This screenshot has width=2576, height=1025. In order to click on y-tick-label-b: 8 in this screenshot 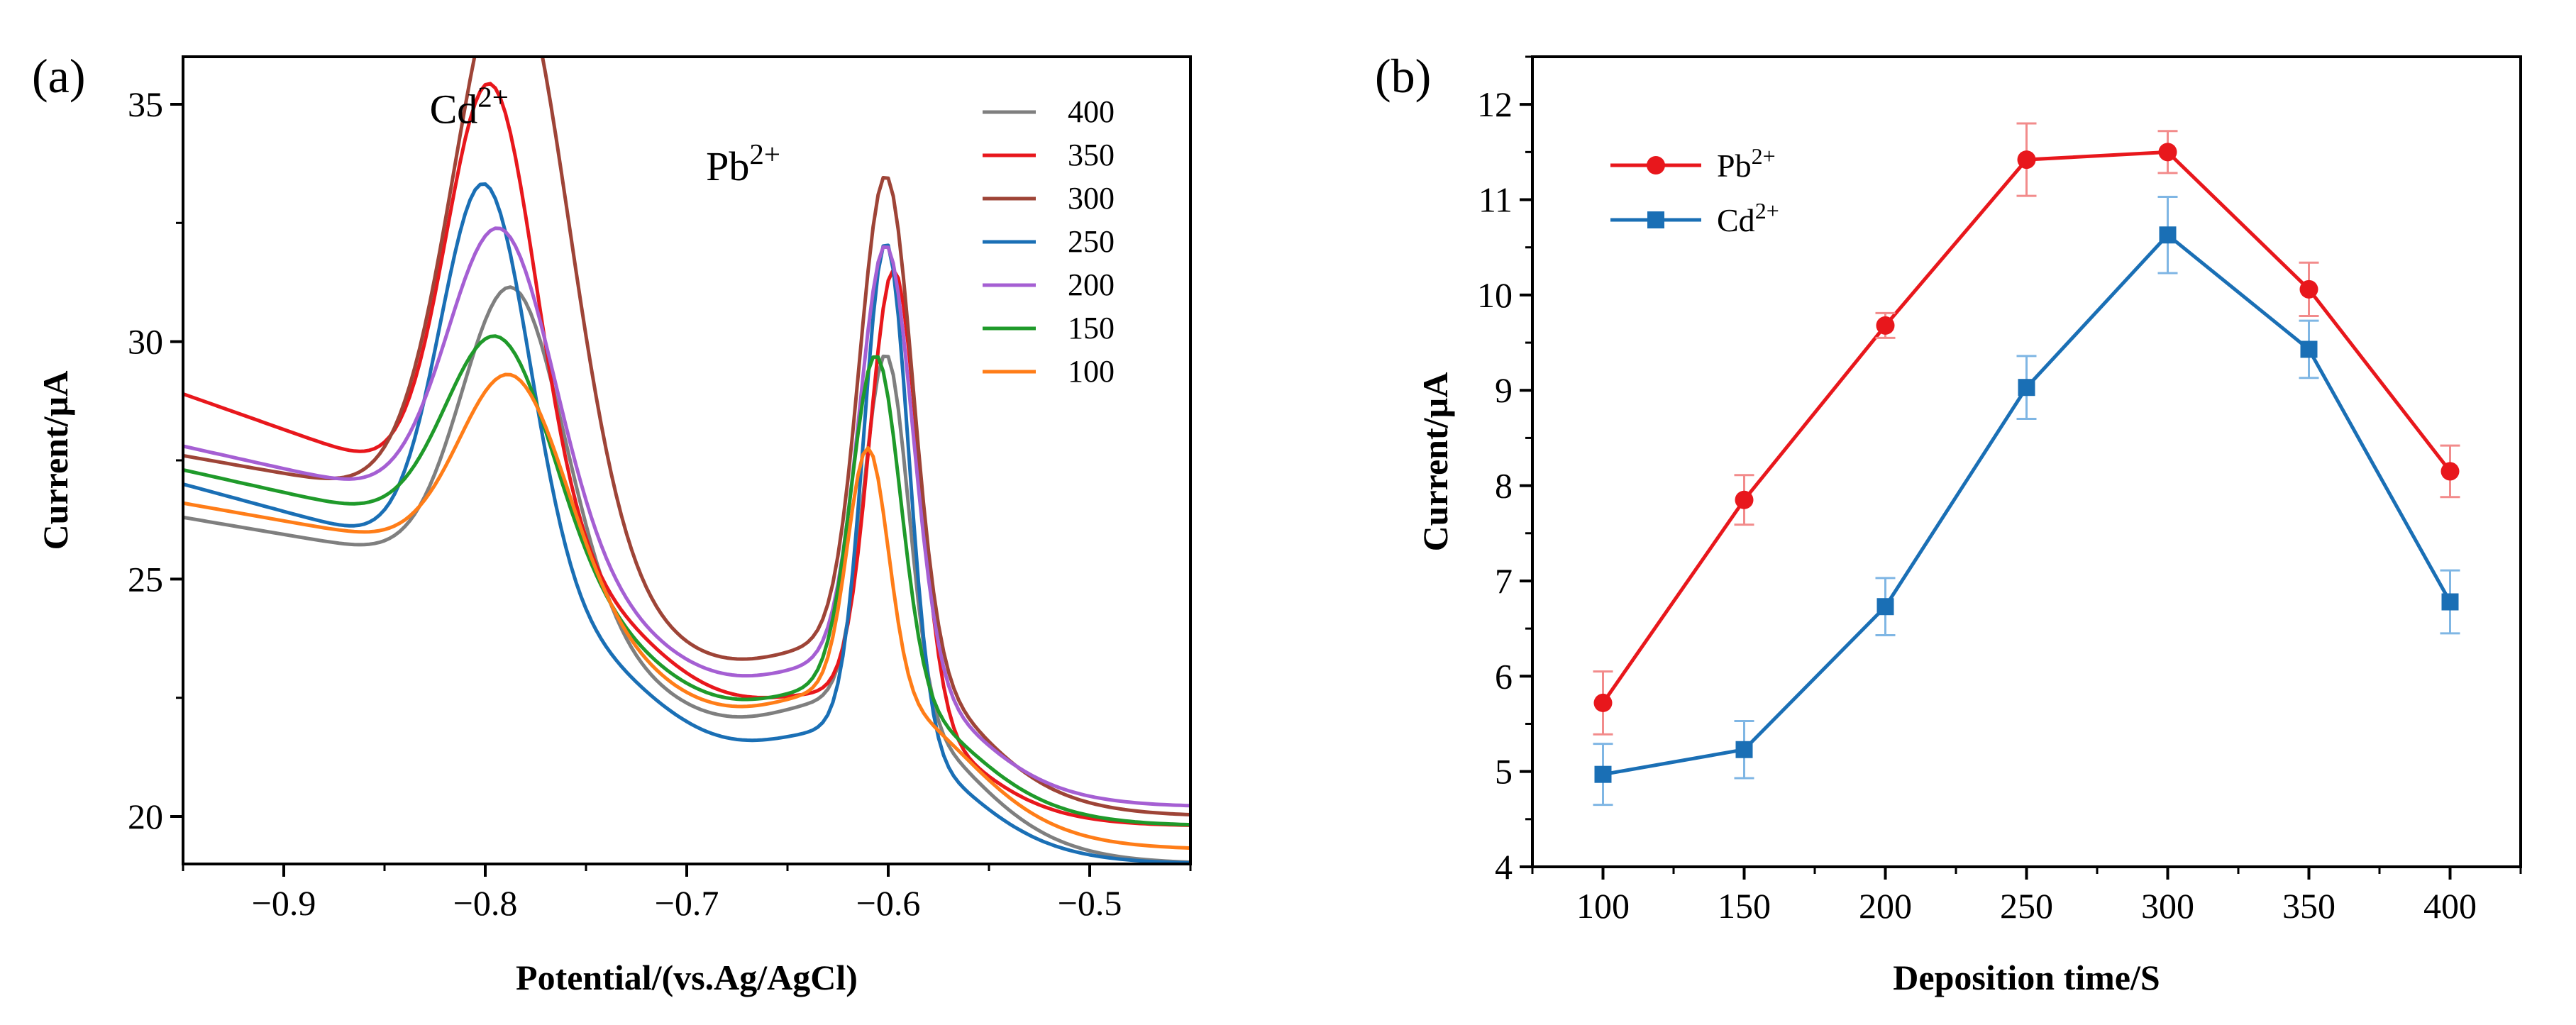, I will do `click(1504, 486)`.